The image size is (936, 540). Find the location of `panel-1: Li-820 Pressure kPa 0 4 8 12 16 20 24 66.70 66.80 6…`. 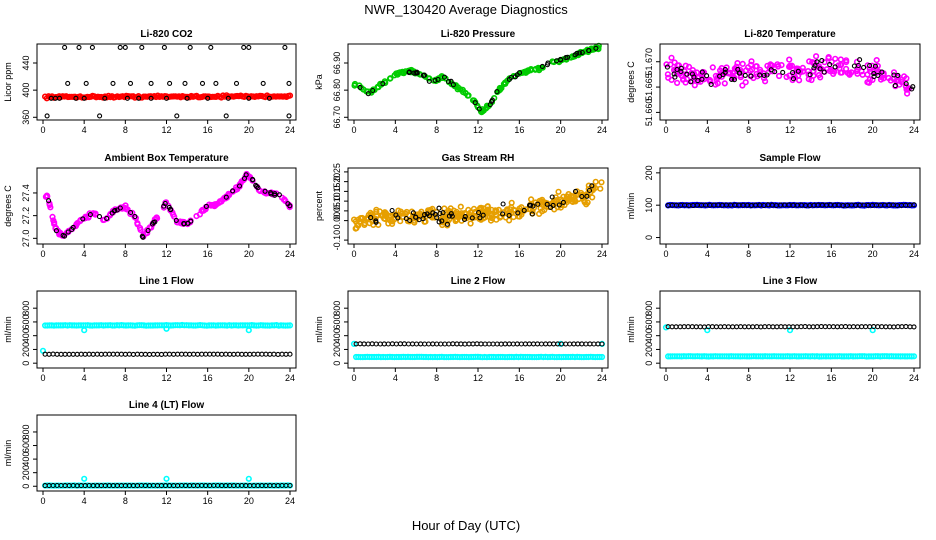

panel-1: Li-820 Pressure kPa 0 4 8 12 16 20 24 66.70 66.80 6… is located at coordinates (461, 82).